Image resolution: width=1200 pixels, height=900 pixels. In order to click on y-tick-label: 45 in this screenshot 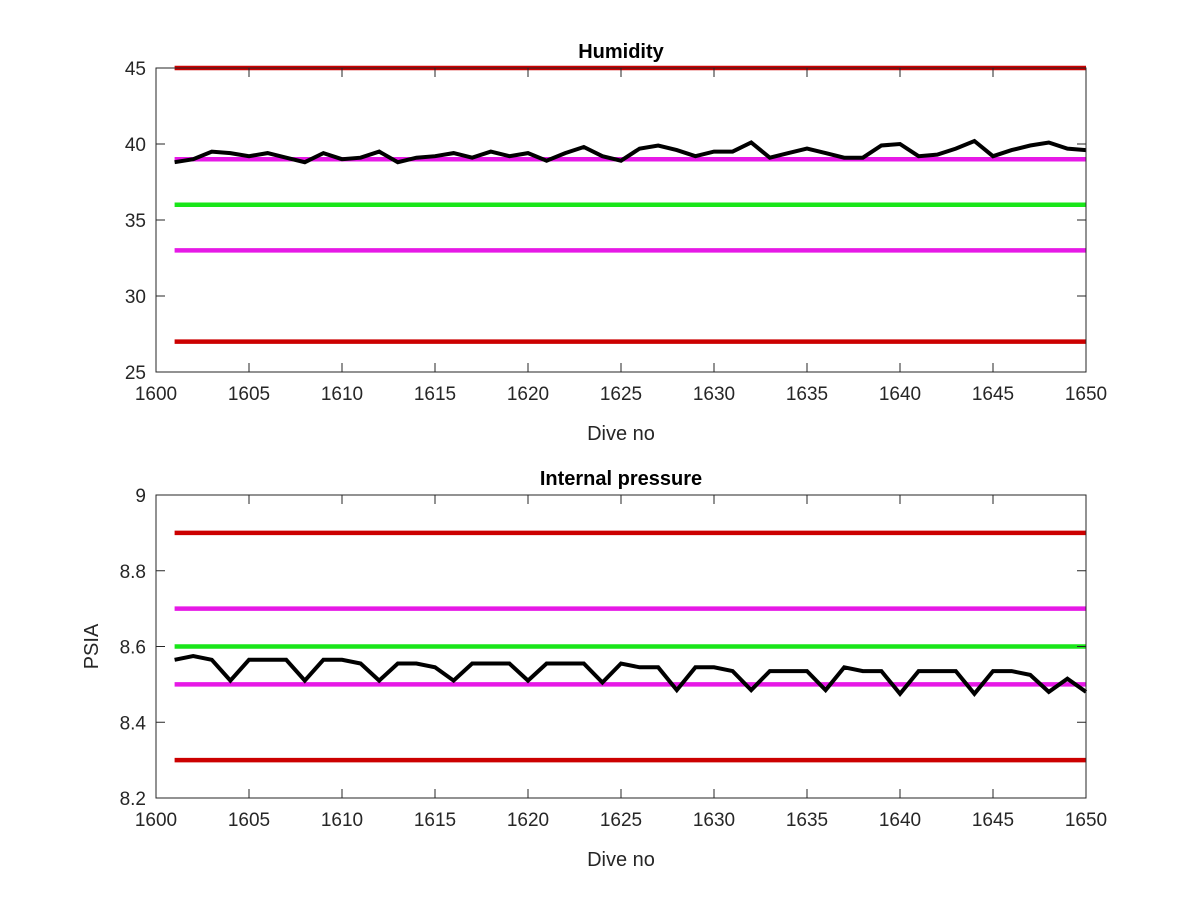, I will do `click(135, 69)`.